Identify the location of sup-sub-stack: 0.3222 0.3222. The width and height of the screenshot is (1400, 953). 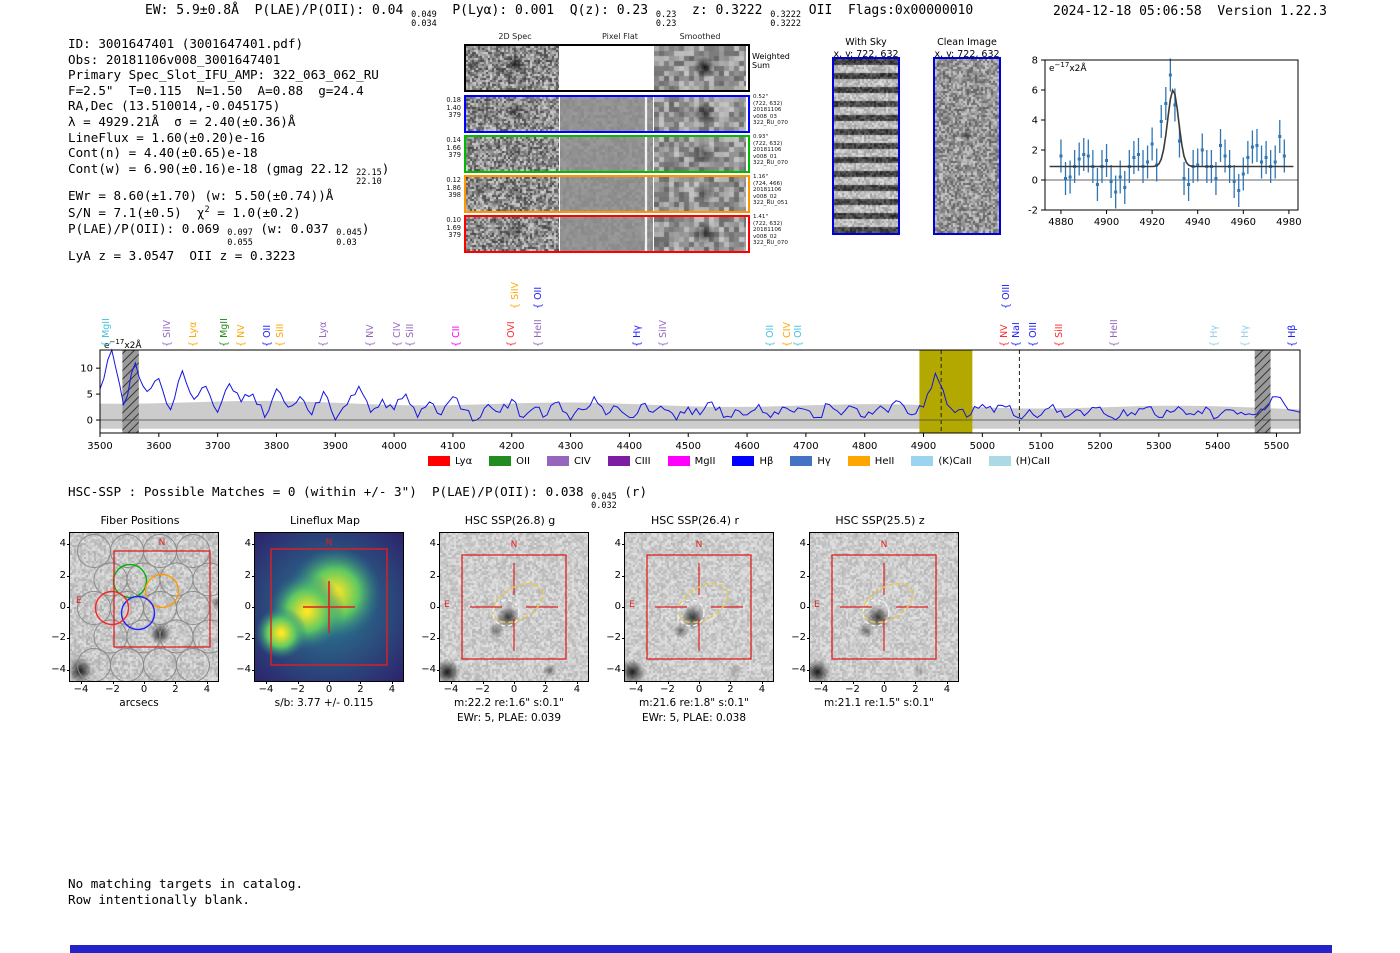
(785, 19).